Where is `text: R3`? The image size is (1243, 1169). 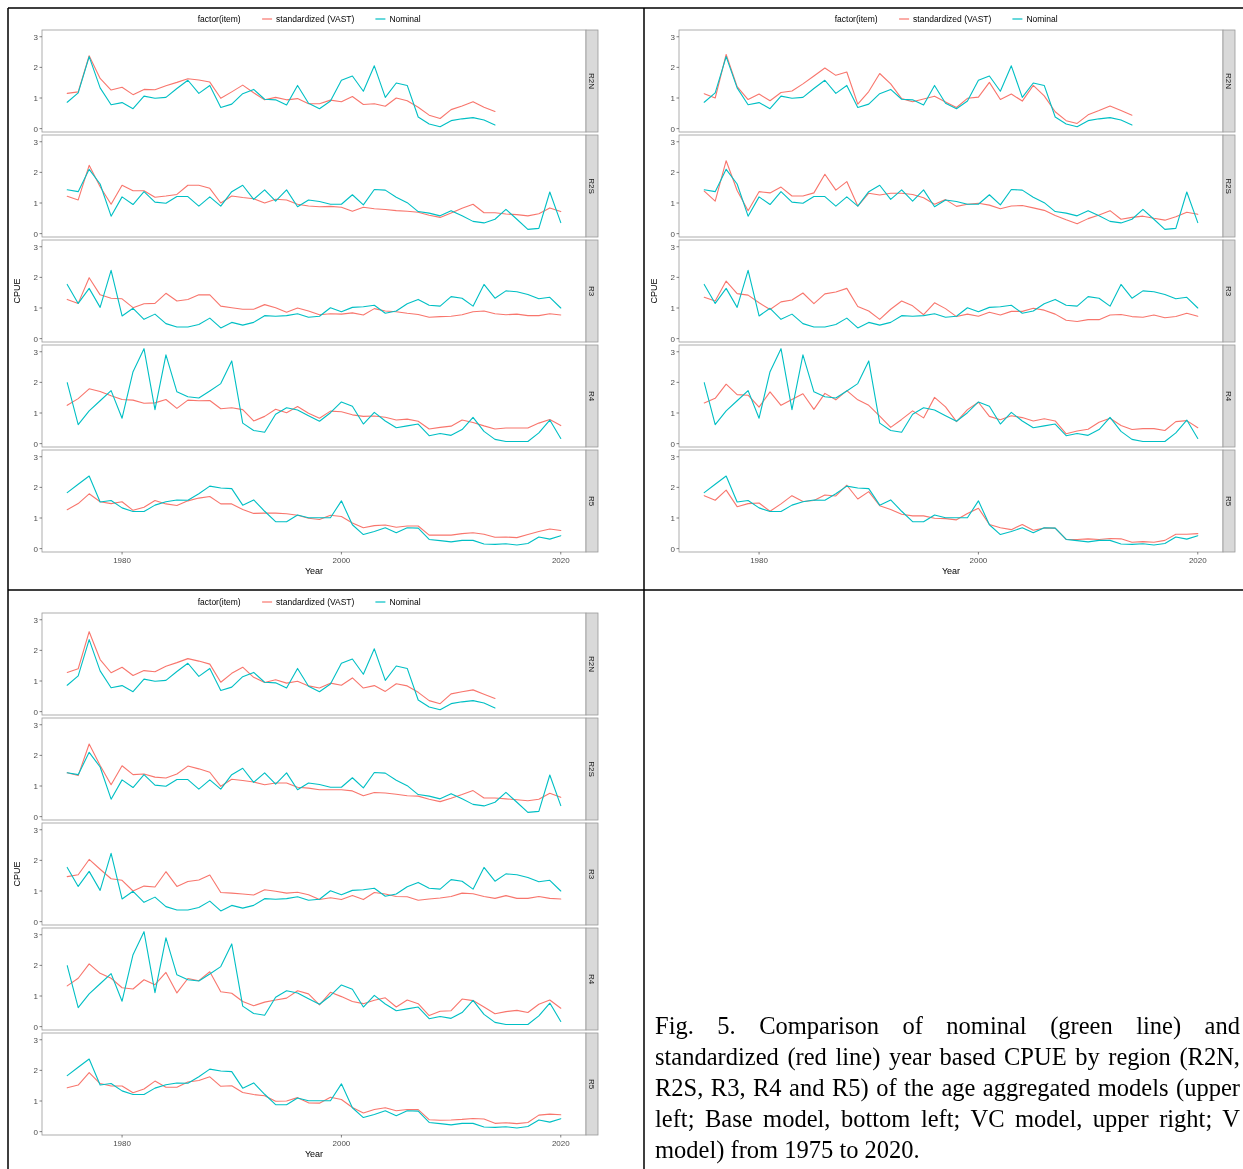 text: R3 is located at coordinates (591, 874).